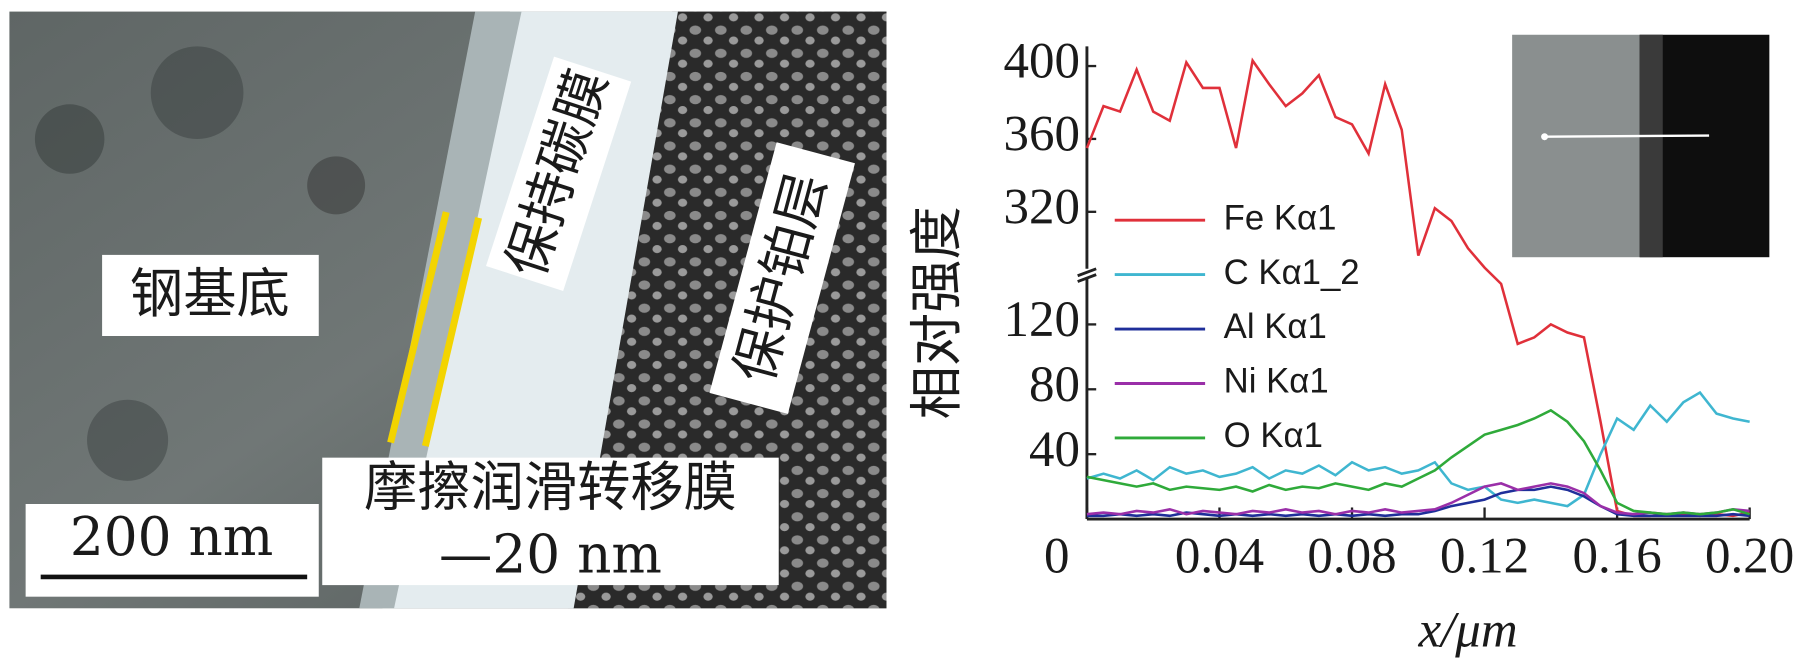 The height and width of the screenshot is (672, 1817). What do you see at coordinates (1617, 556) in the screenshot?
I see `x-tick-label: 0.16` at bounding box center [1617, 556].